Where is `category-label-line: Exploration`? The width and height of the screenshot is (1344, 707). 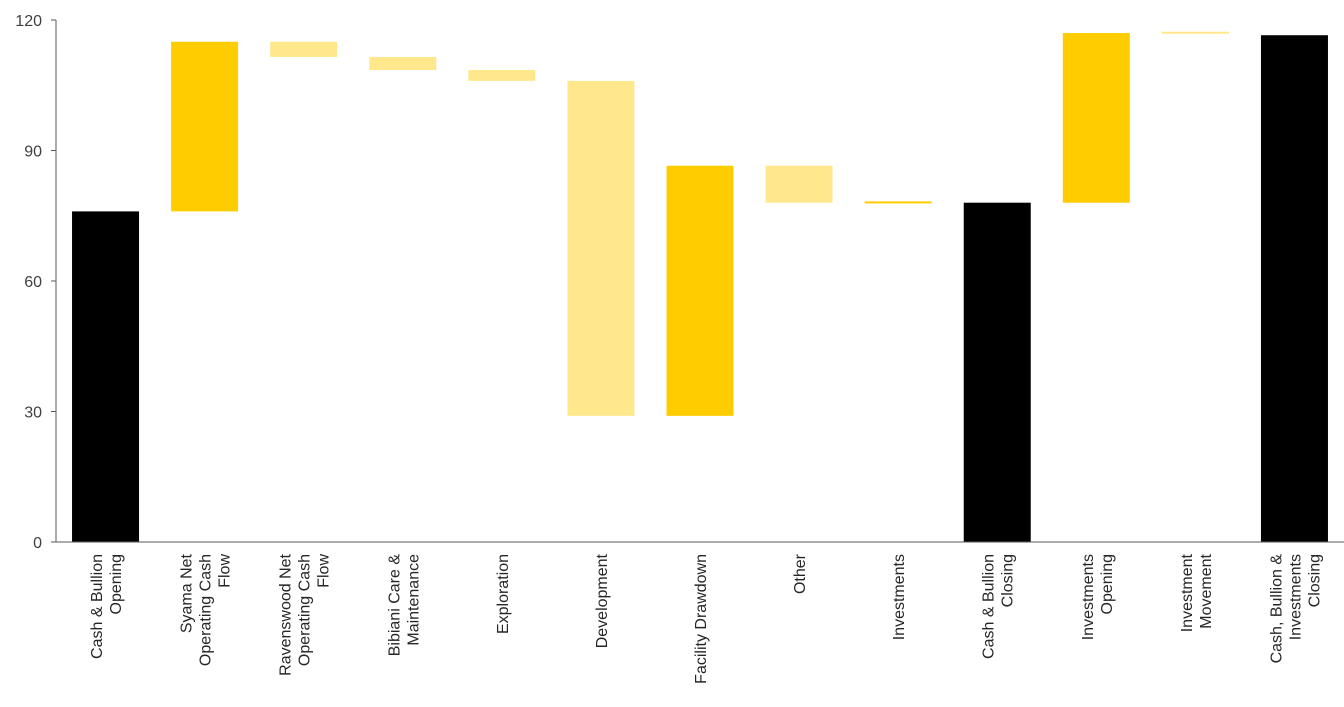 category-label-line: Exploration is located at coordinates (503, 594).